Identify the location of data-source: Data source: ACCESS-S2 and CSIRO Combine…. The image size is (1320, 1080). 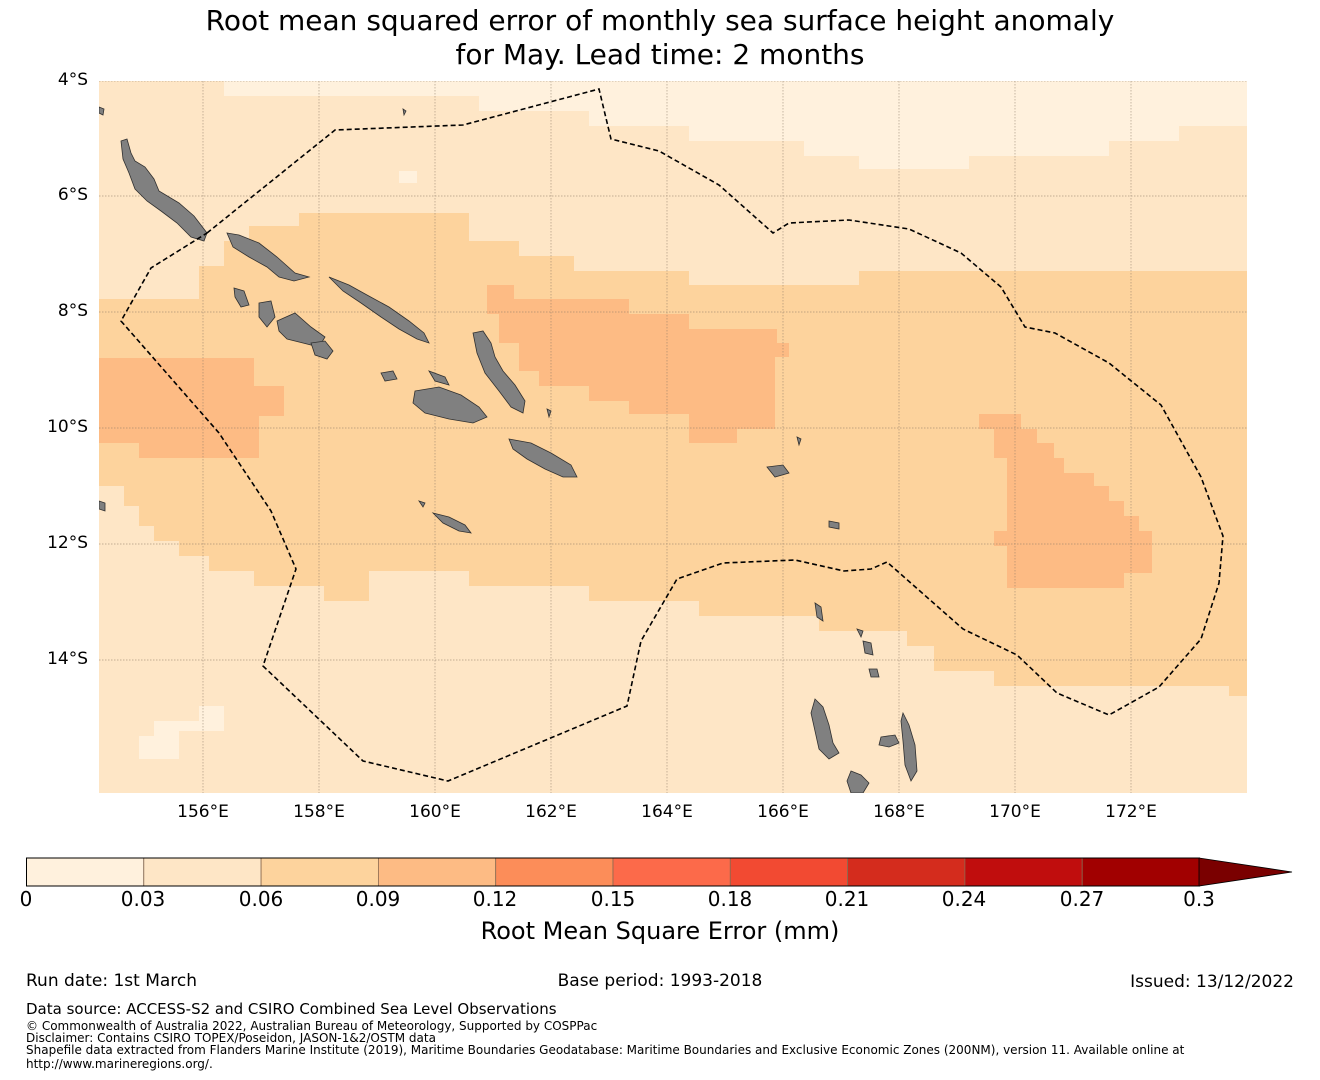
(291, 1009).